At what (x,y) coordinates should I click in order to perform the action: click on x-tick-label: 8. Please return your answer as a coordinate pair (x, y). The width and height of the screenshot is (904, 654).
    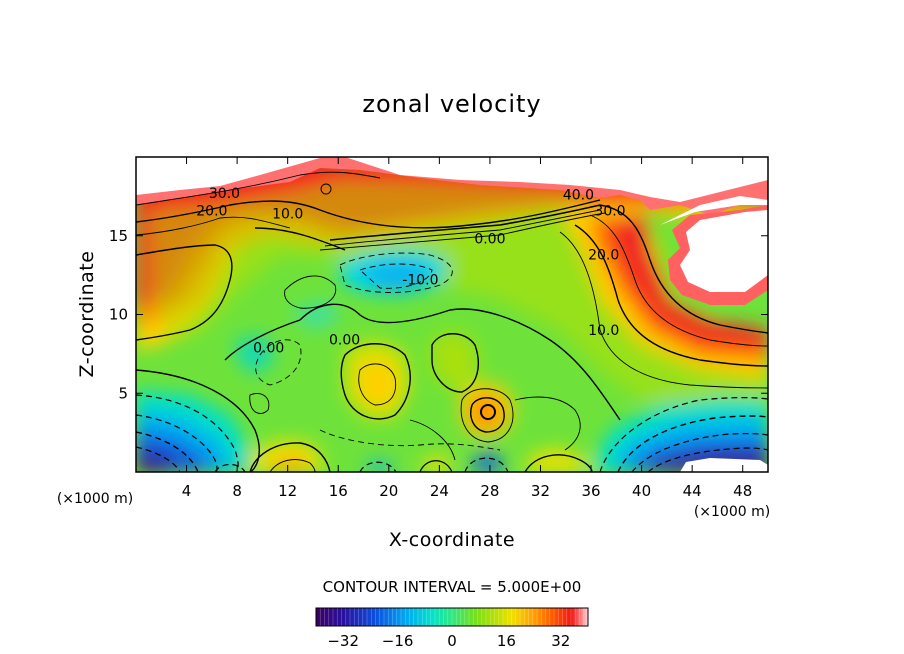
    Looking at the image, I should click on (237, 491).